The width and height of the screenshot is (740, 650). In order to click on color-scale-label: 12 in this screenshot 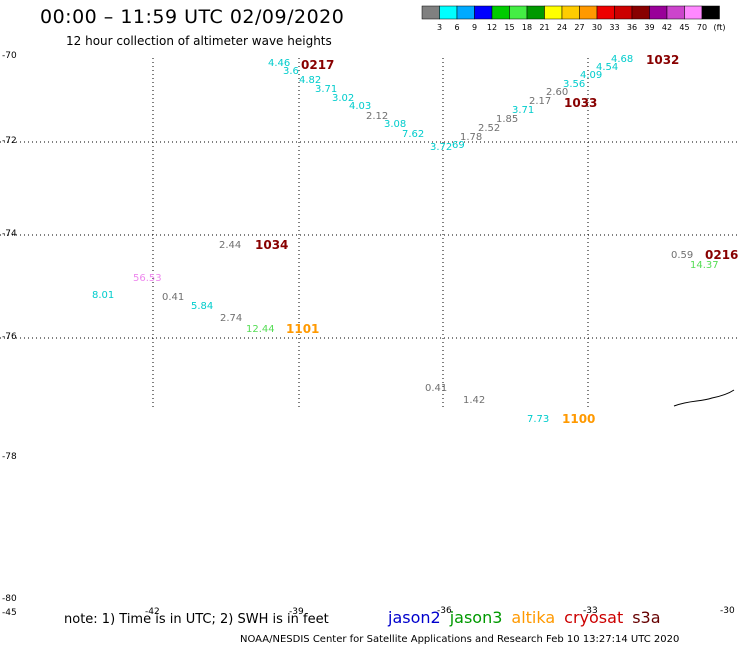, I will do `click(492, 27)`.